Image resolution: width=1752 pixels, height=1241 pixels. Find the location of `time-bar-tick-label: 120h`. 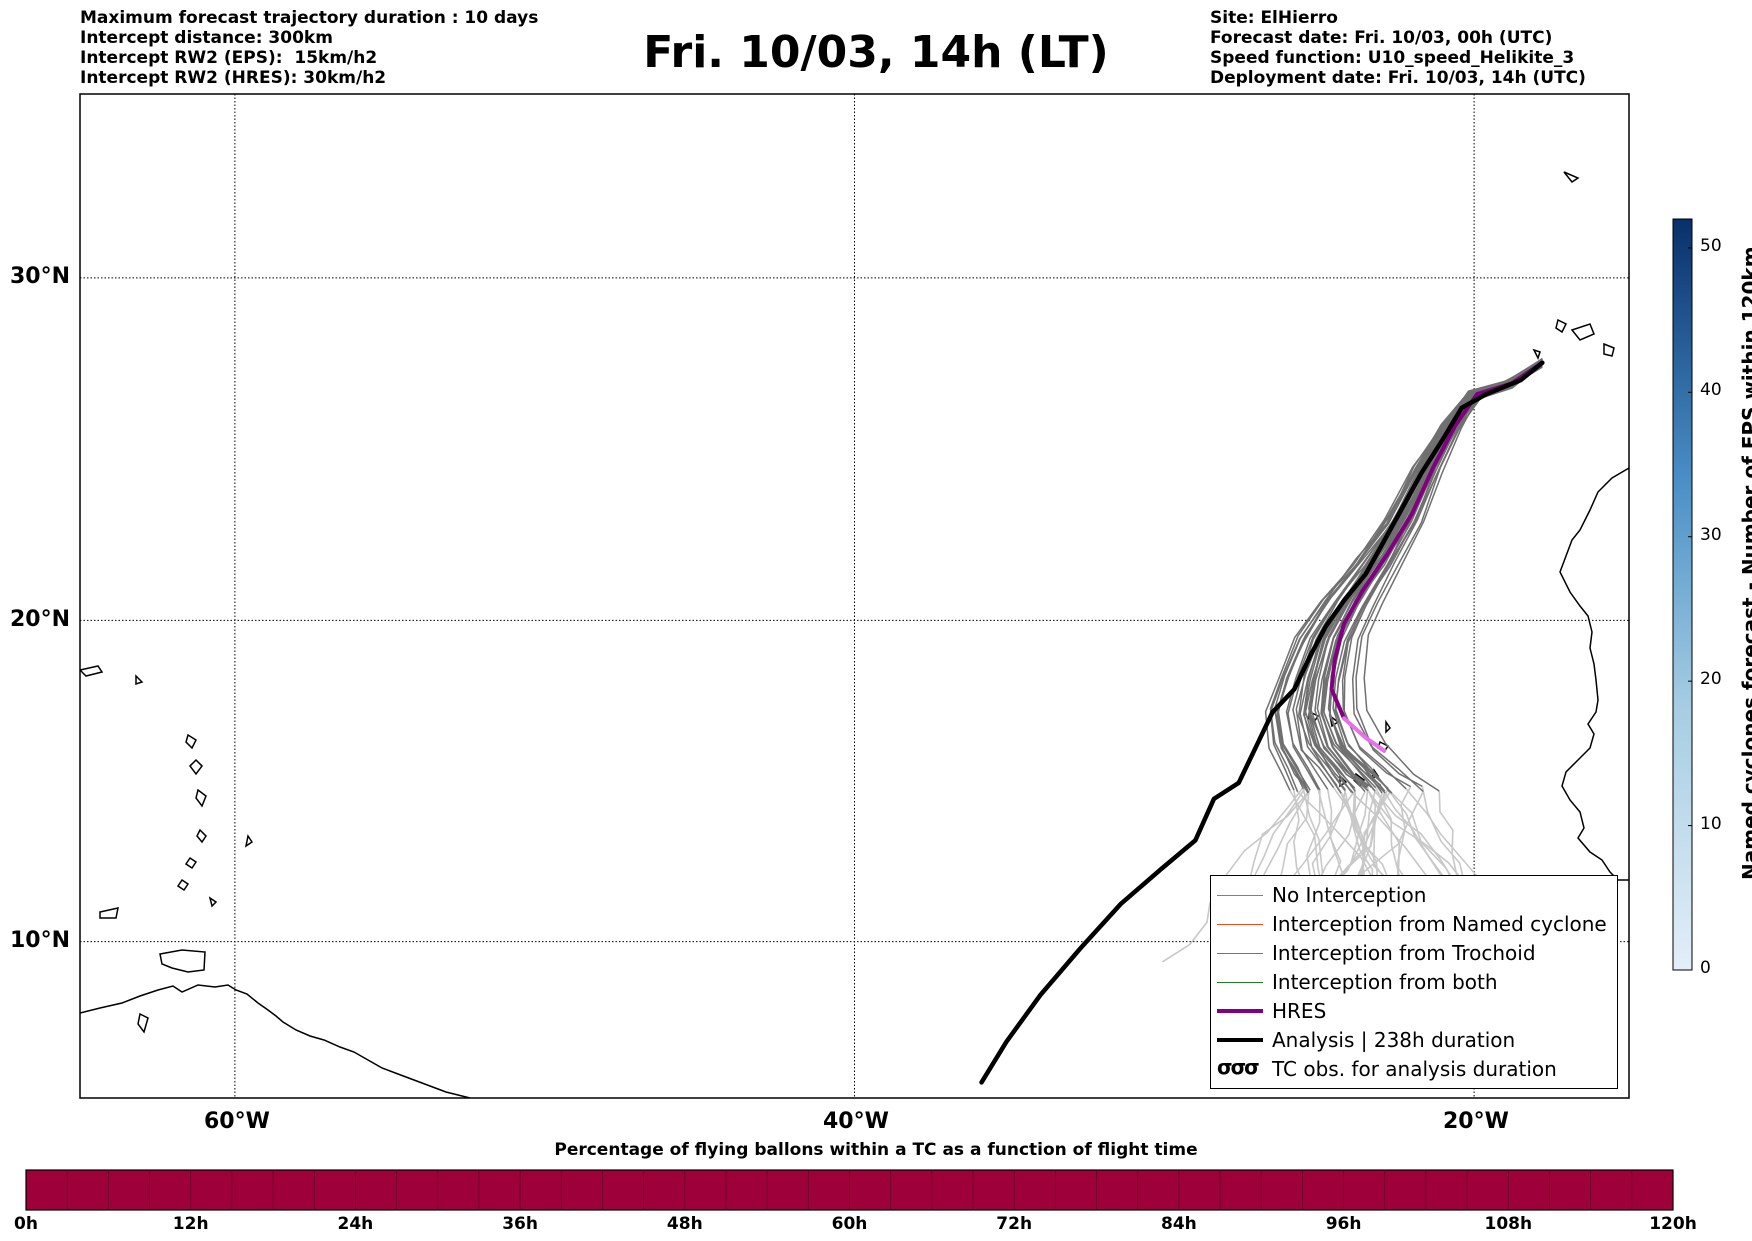

time-bar-tick-label: 120h is located at coordinates (1673, 1224).